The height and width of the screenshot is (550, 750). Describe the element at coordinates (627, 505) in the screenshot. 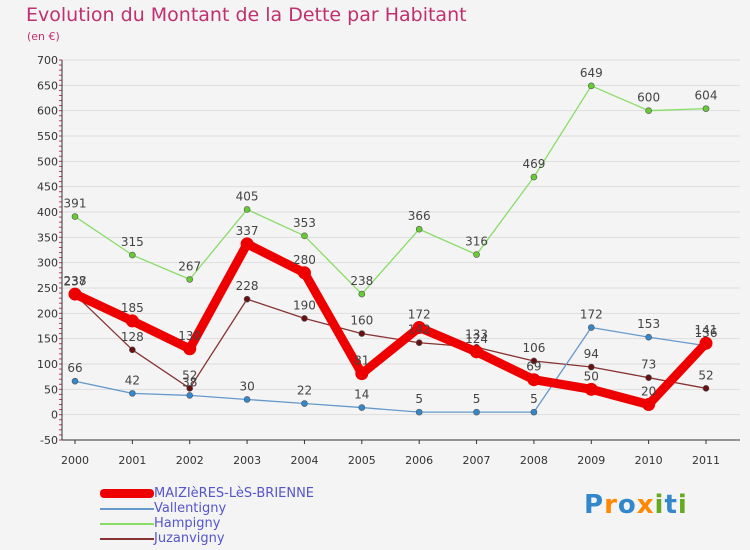

I see `logo-letter: o` at that location.